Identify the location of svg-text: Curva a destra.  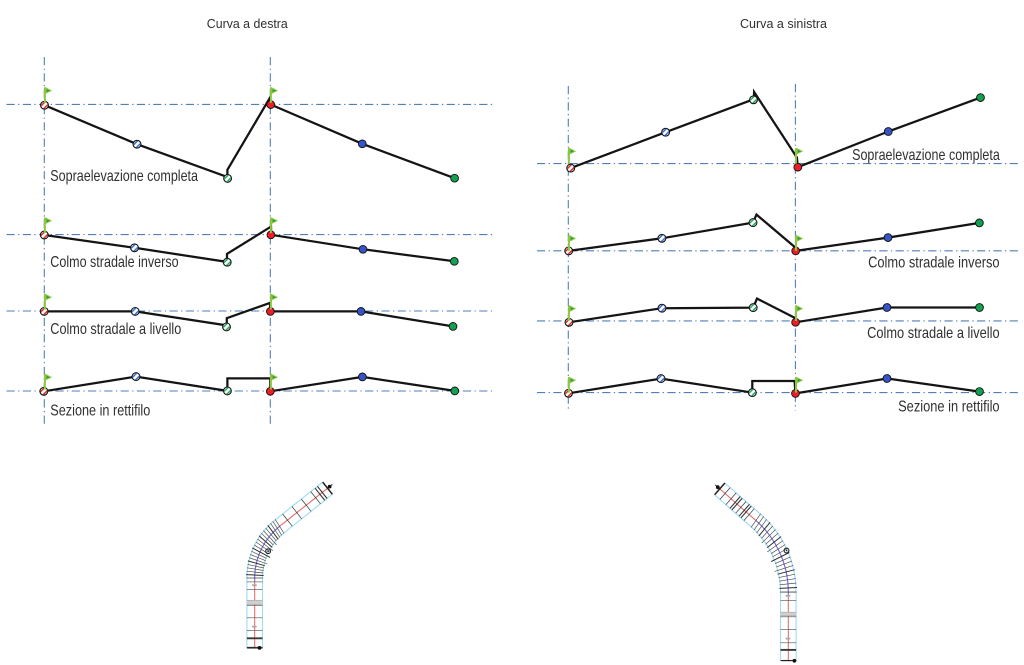
(248, 23).